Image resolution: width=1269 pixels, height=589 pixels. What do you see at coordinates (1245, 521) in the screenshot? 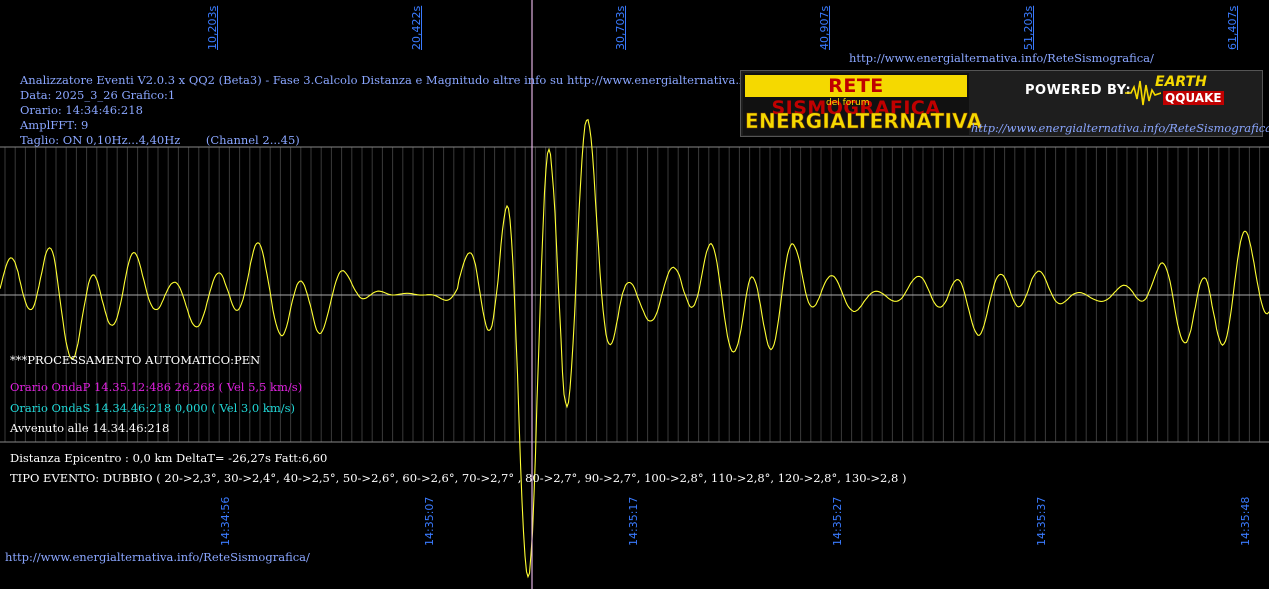
I see `bottom-time-label: 14:35:48` at bounding box center [1245, 521].